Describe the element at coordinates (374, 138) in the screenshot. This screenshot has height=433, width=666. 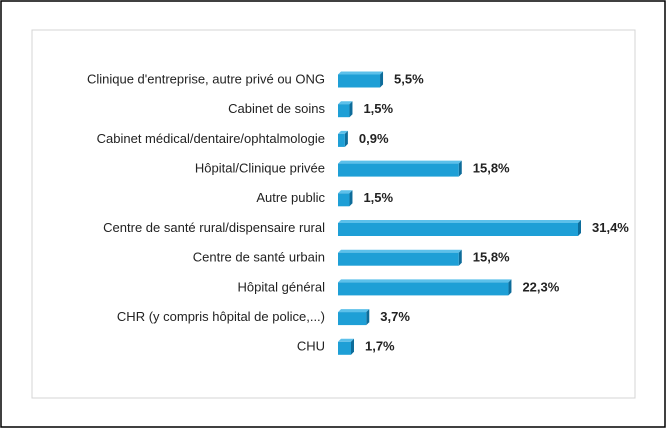
I see `data-label: 0,9%` at that location.